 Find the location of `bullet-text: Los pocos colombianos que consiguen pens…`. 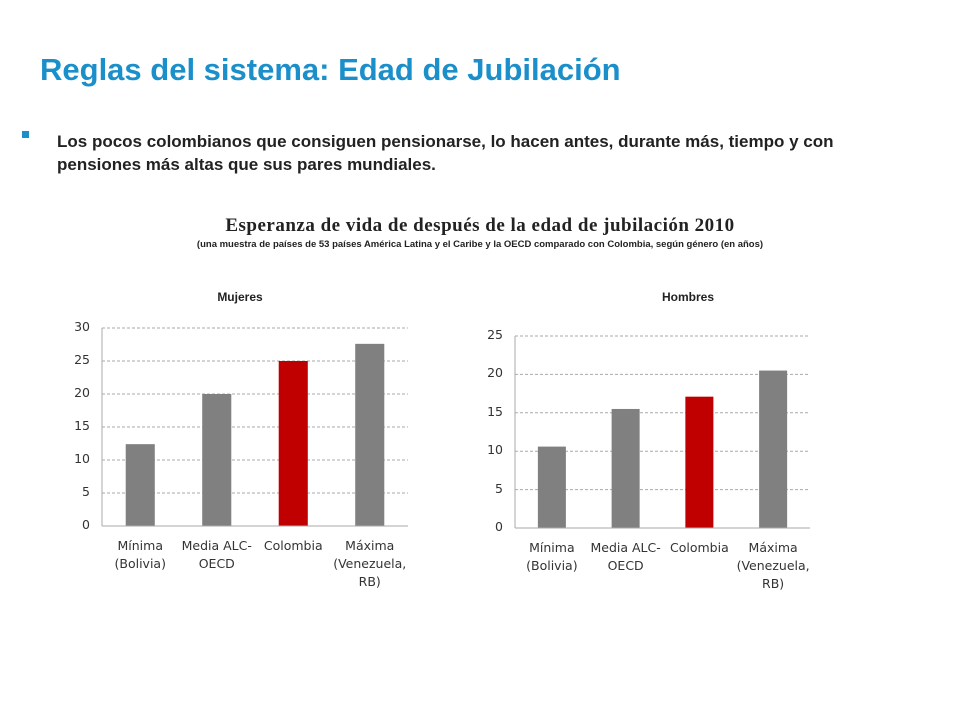

bullet-text: Los pocos colombianos que consiguen pens… is located at coordinates (445, 153).